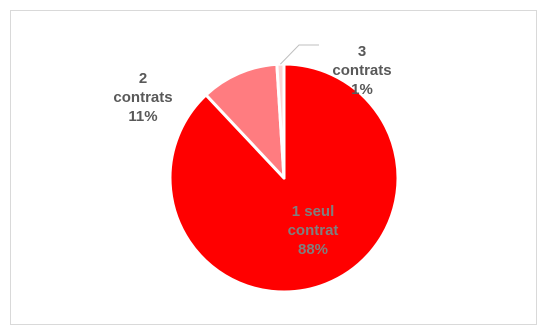 The image size is (548, 336). I want to click on slice-percent-label: 11%, so click(142, 116).